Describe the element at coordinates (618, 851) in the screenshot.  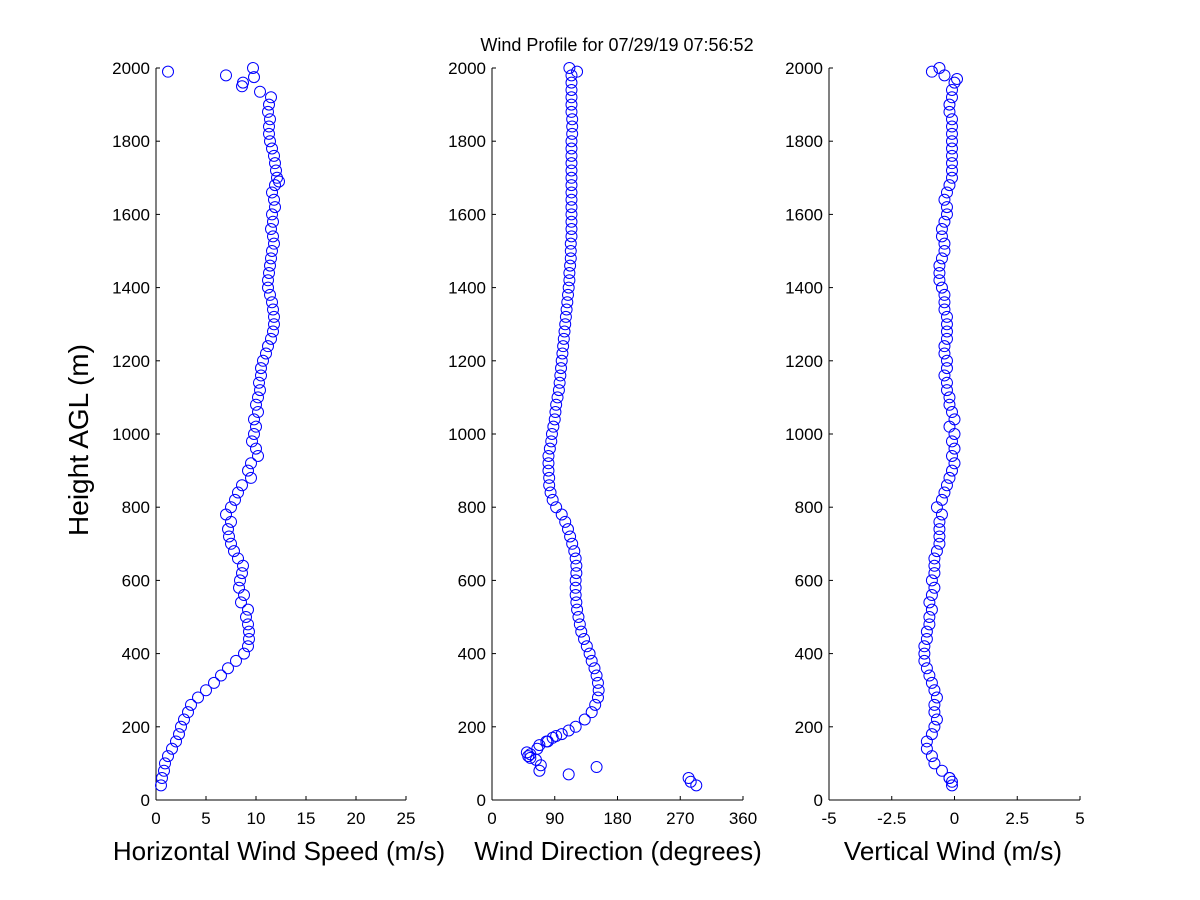
I see `x-axis-label-direction: Wind Direction (degrees)` at that location.